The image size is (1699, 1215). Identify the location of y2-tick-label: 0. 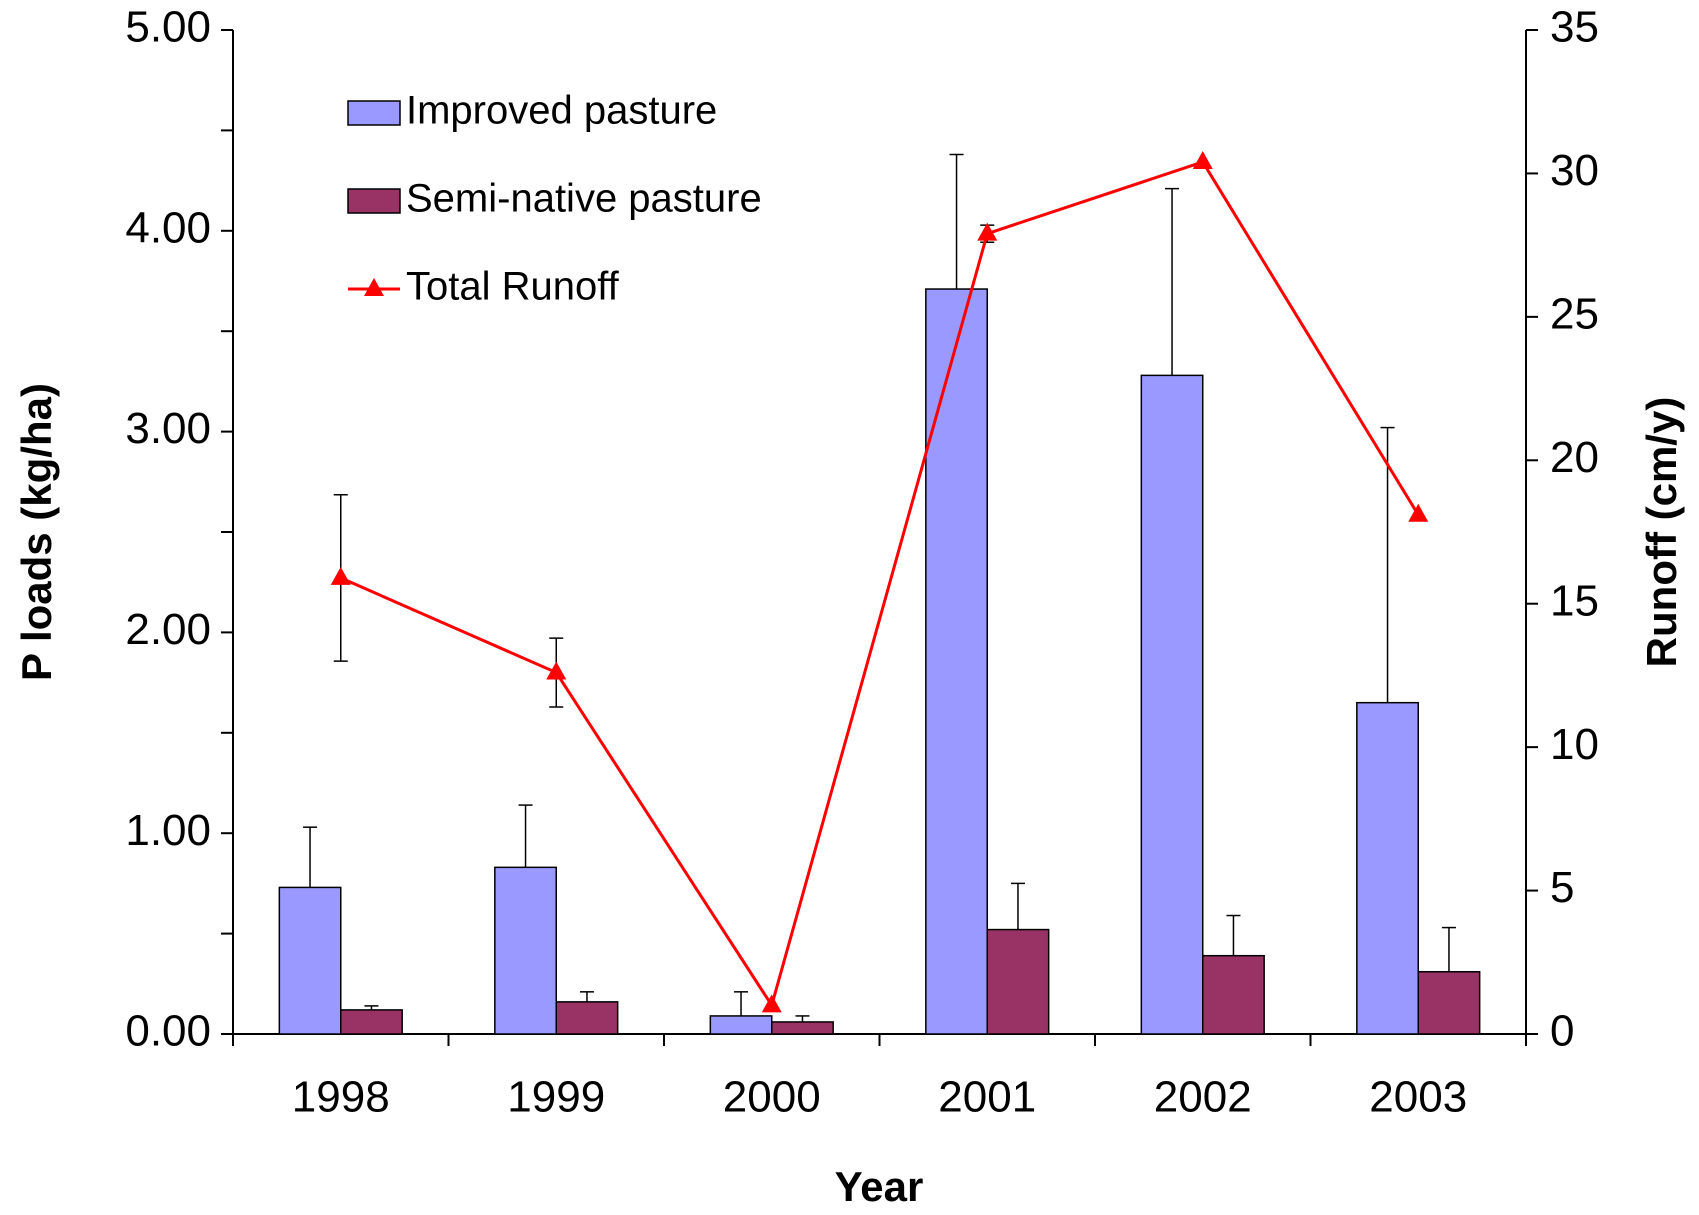
(1562, 1031).